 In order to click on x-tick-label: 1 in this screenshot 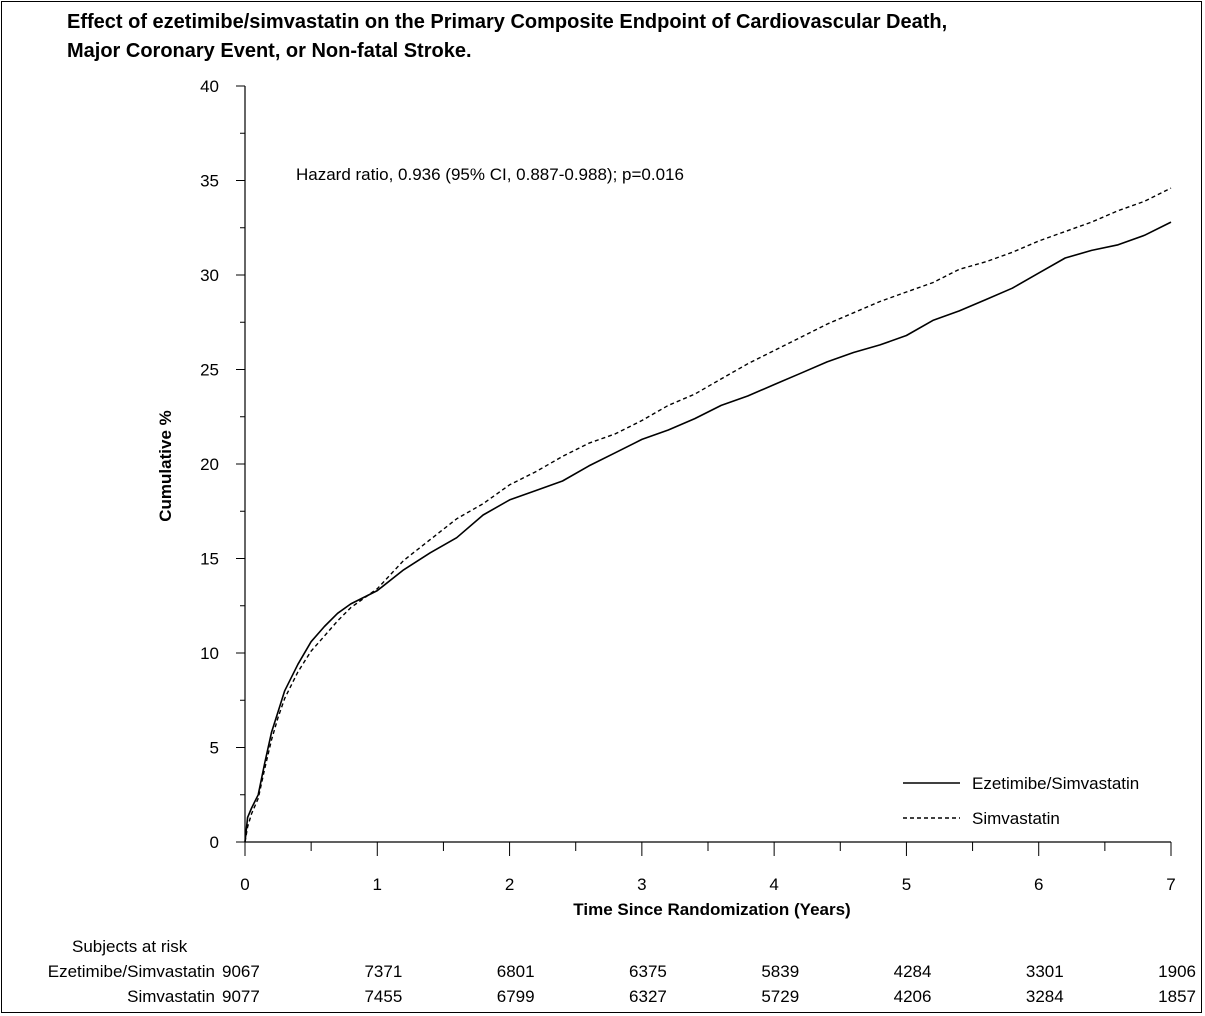, I will do `click(377, 884)`.